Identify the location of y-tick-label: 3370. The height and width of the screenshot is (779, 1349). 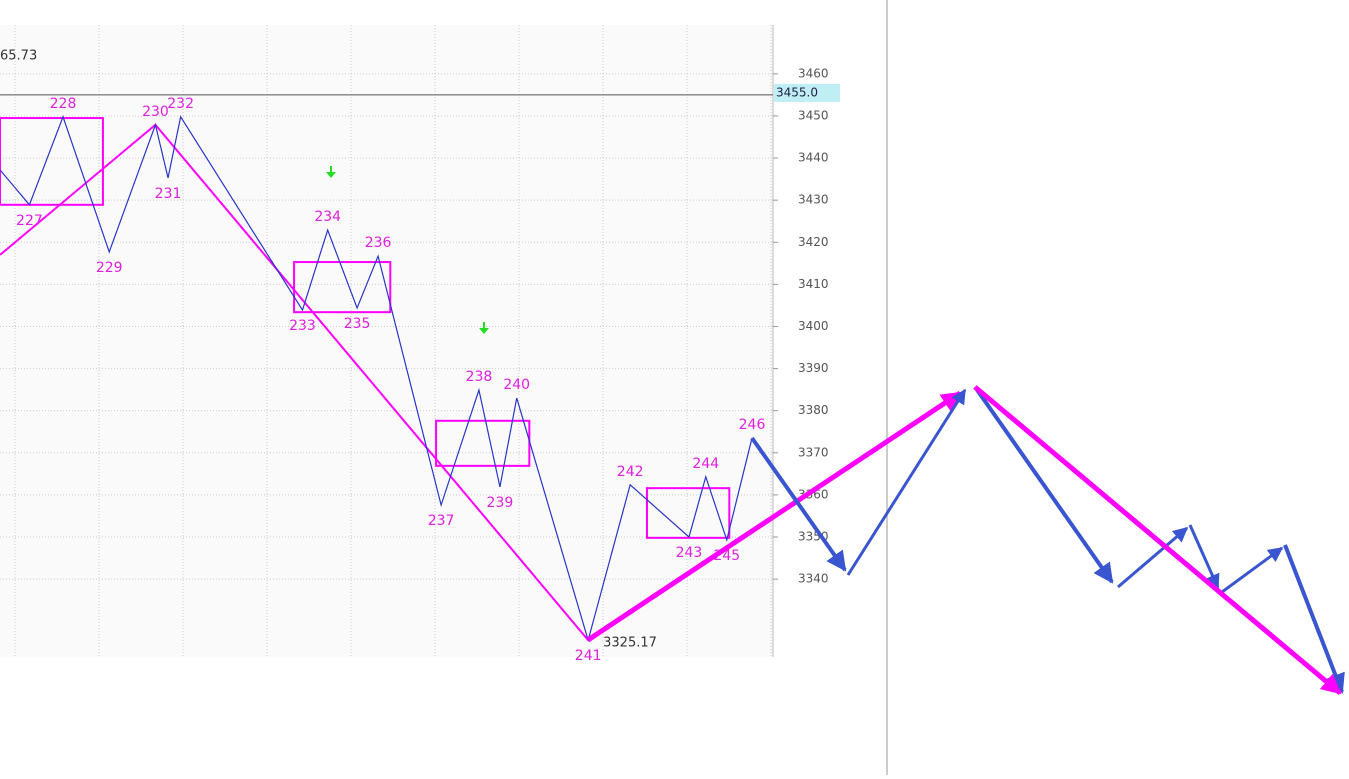
(813, 452).